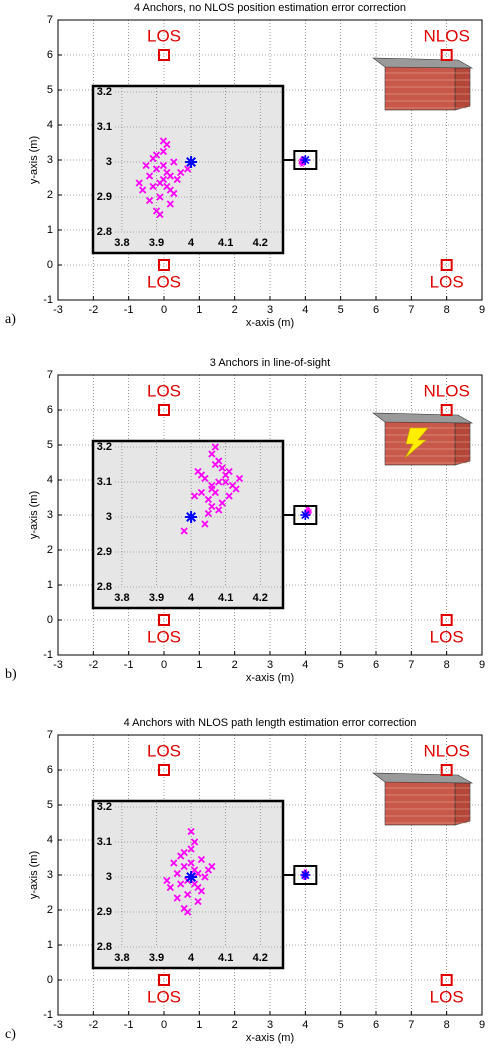  I want to click on y-tick-label: 7, so click(50, 20).